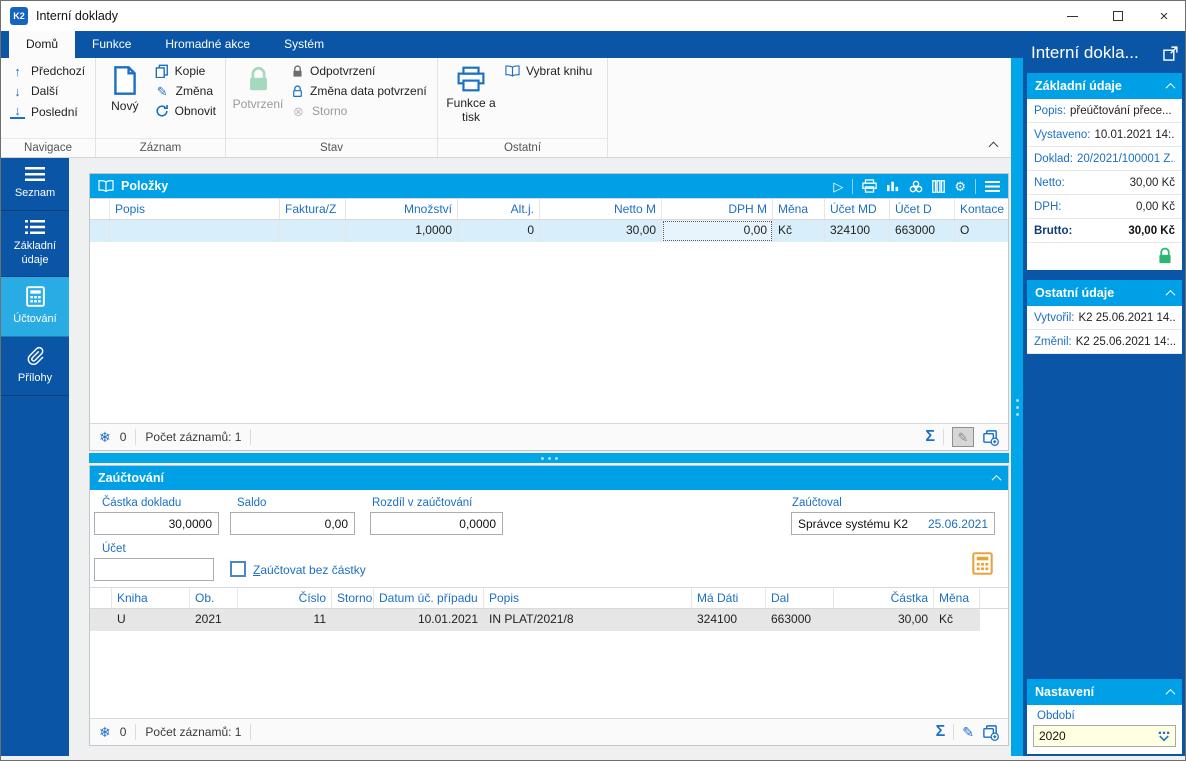 This screenshot has height=761, width=1186. Describe the element at coordinates (1104, 736) in the screenshot. I see `obdobi-field: 2020` at that location.